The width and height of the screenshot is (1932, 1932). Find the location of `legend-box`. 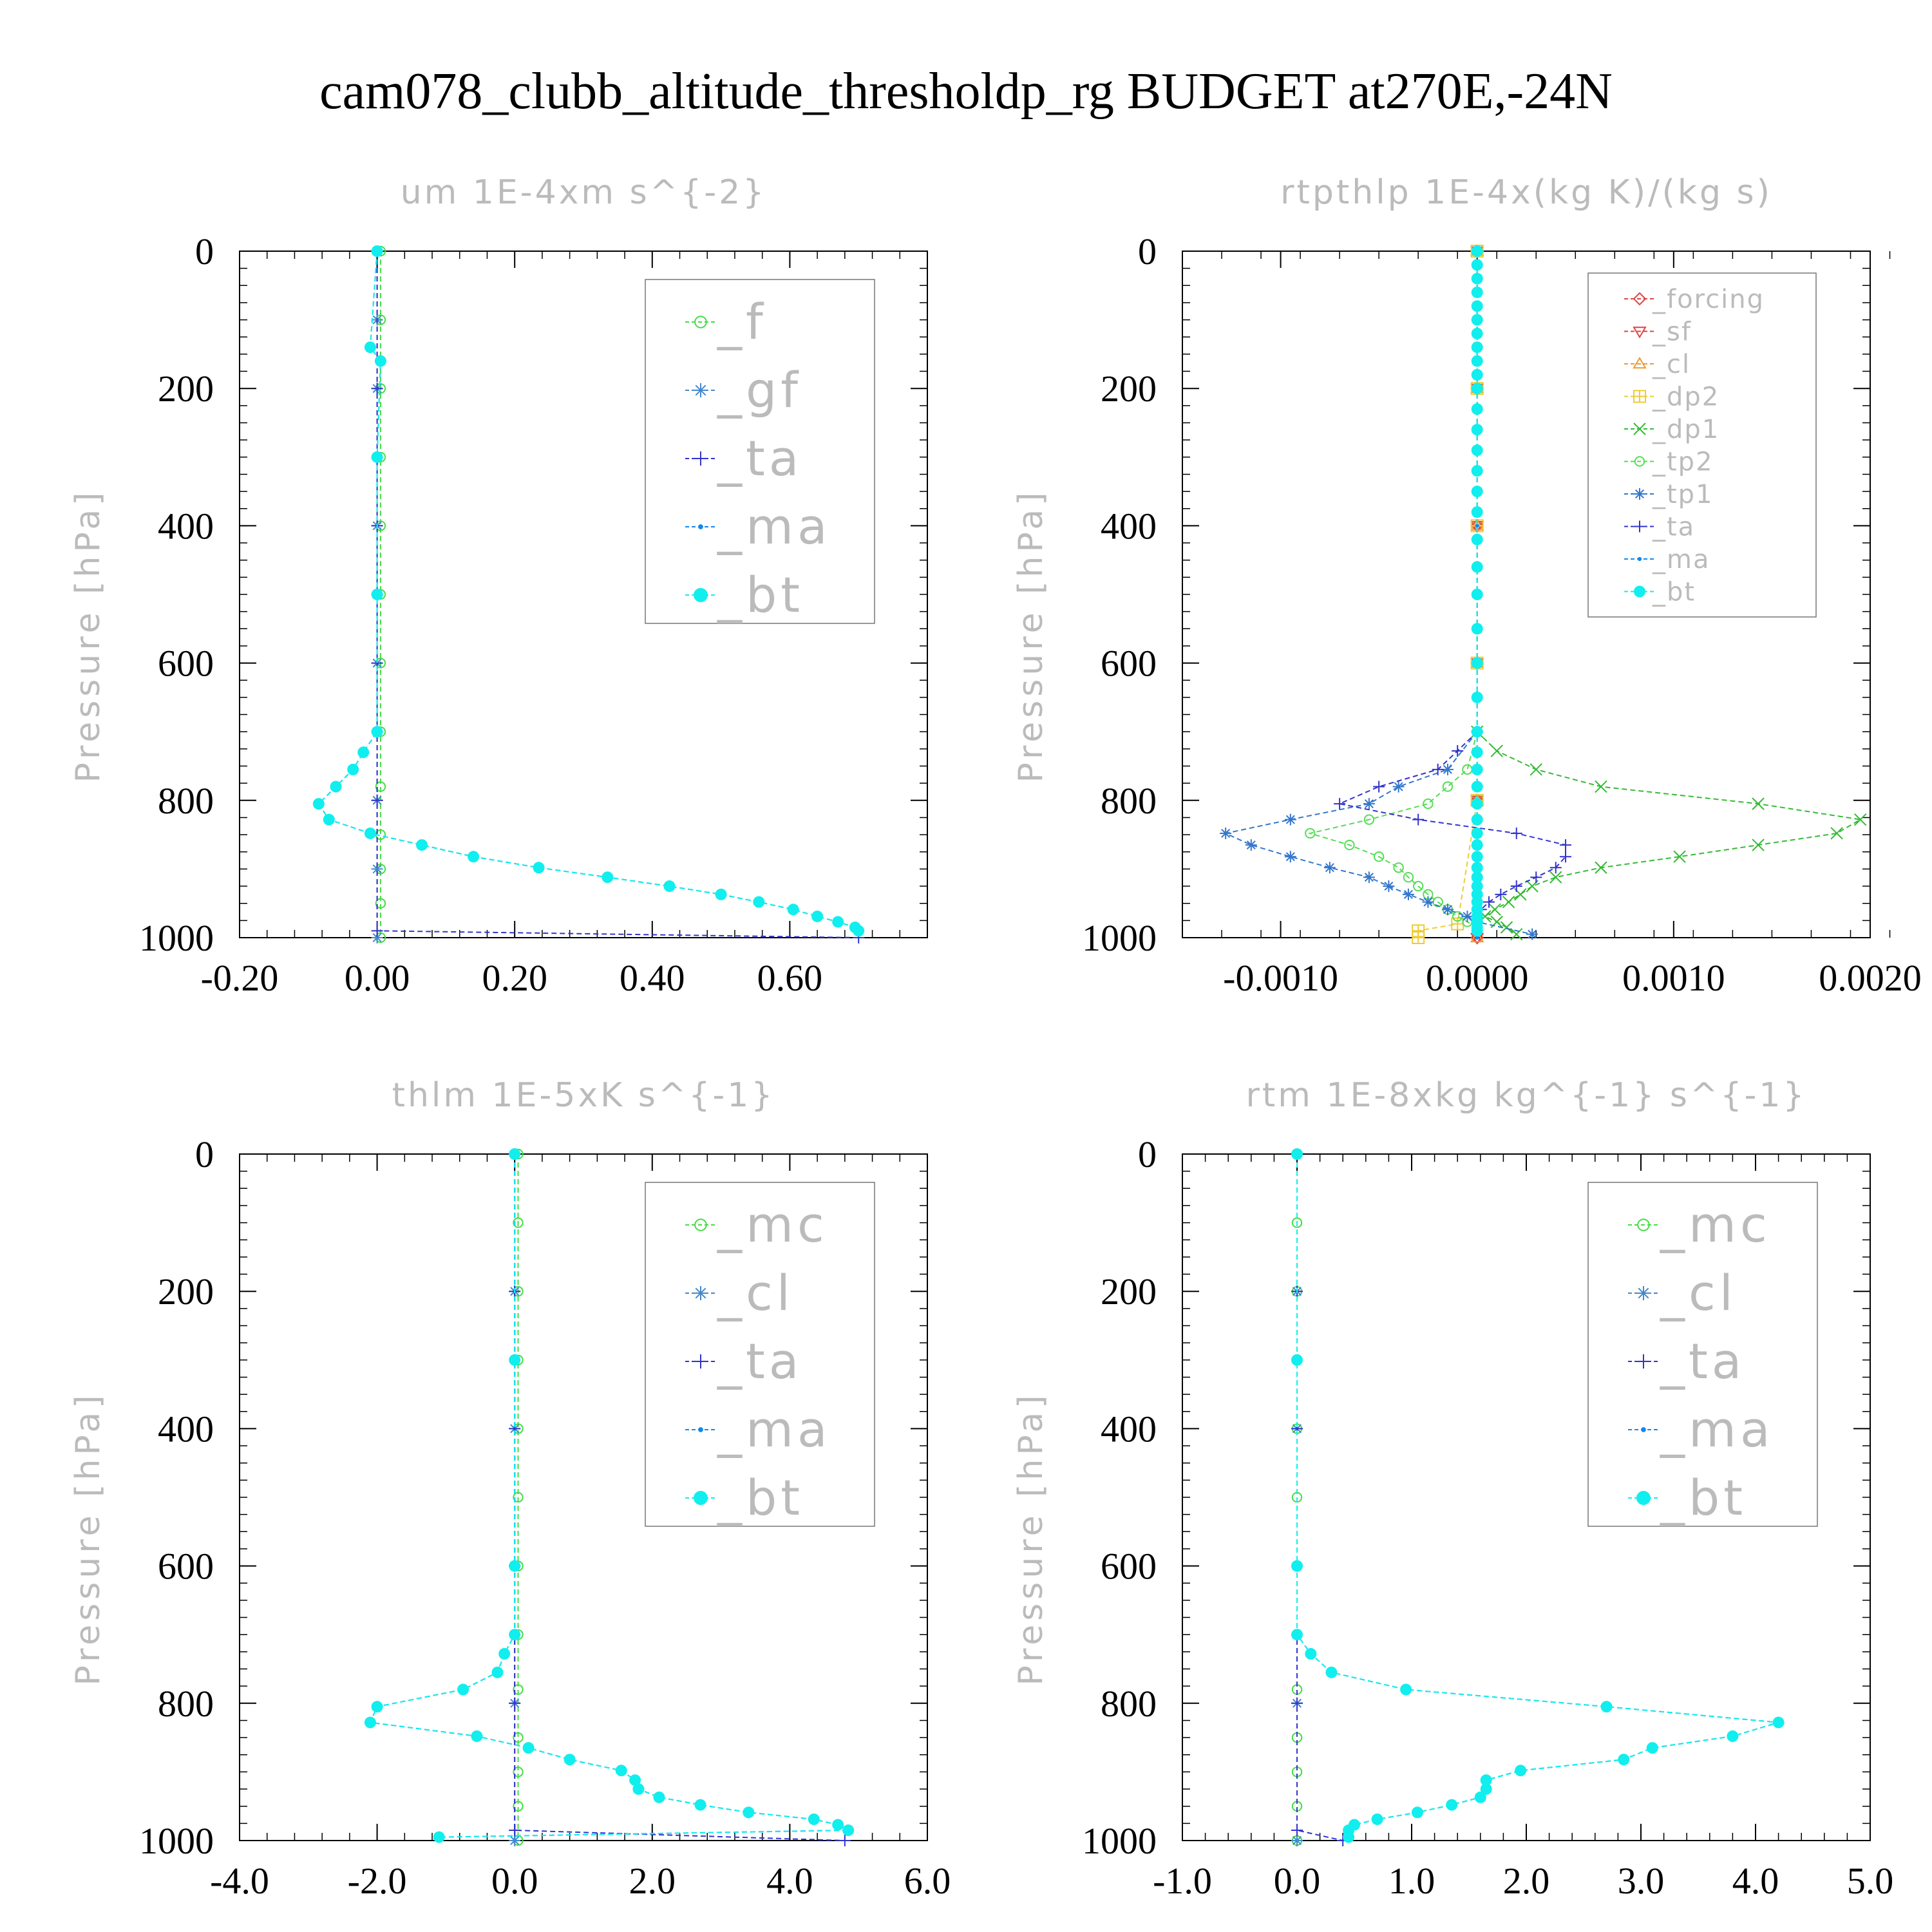

legend-box is located at coordinates (760, 1354).